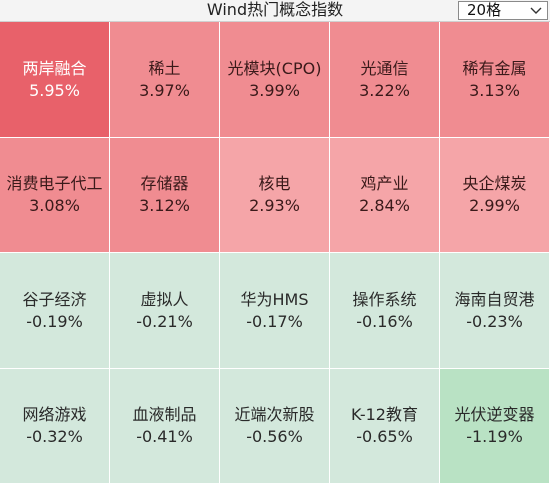 Image resolution: width=550 pixels, height=484 pixels. I want to click on concept-name: 存储器, so click(164, 183).